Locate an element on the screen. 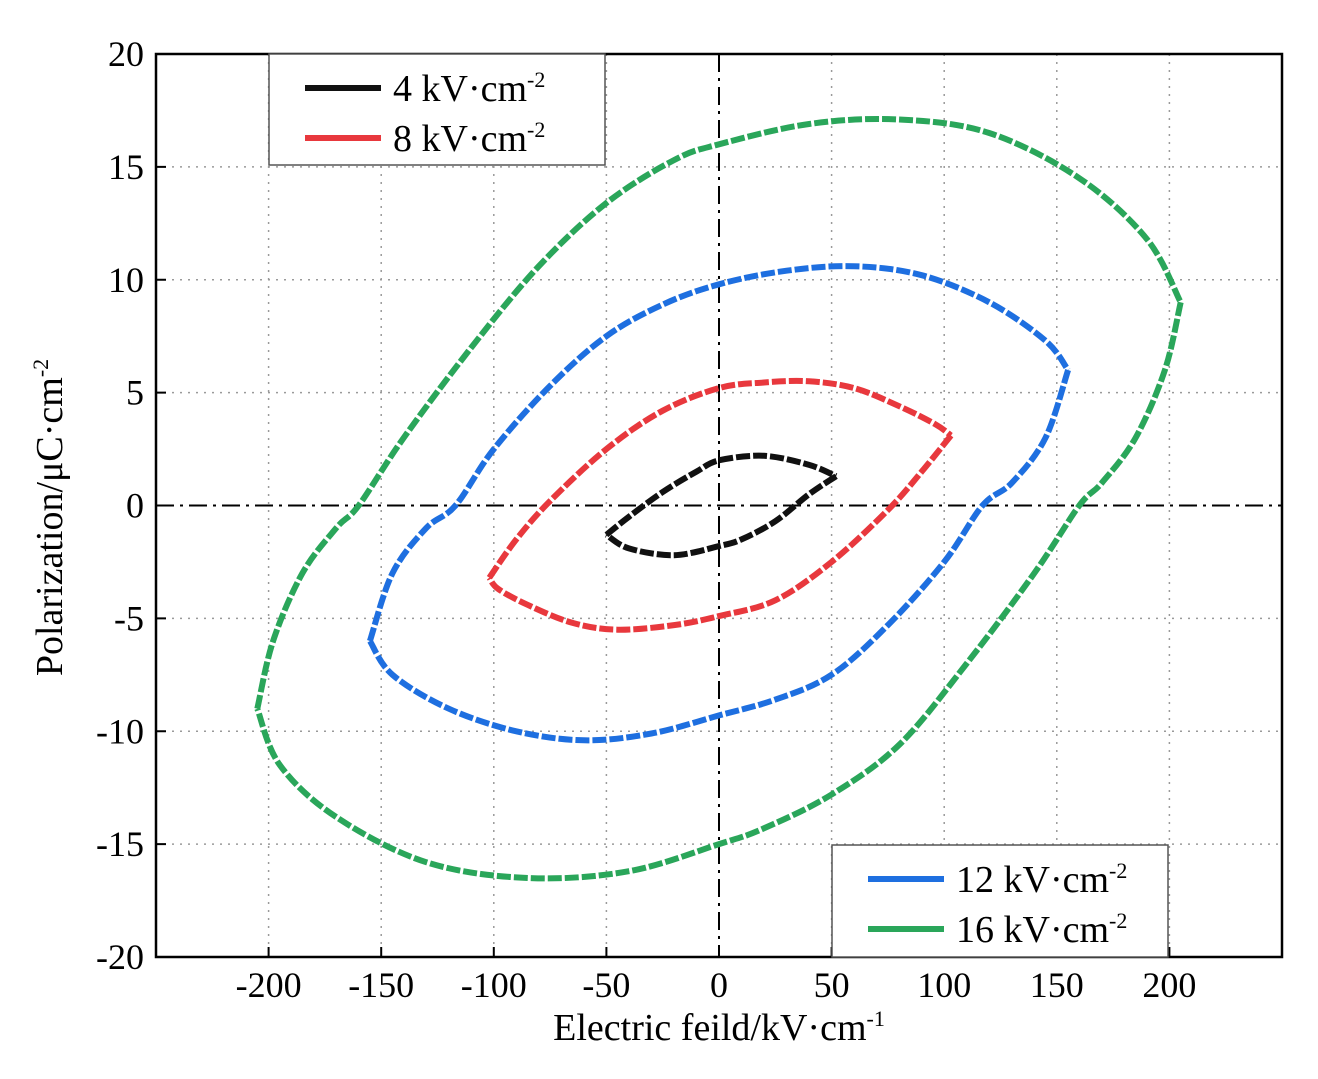 This screenshot has width=1318, height=1079. legend-bottom-right: 12 kV·cm-2 16 kV·cm-2 is located at coordinates (1000, 901).